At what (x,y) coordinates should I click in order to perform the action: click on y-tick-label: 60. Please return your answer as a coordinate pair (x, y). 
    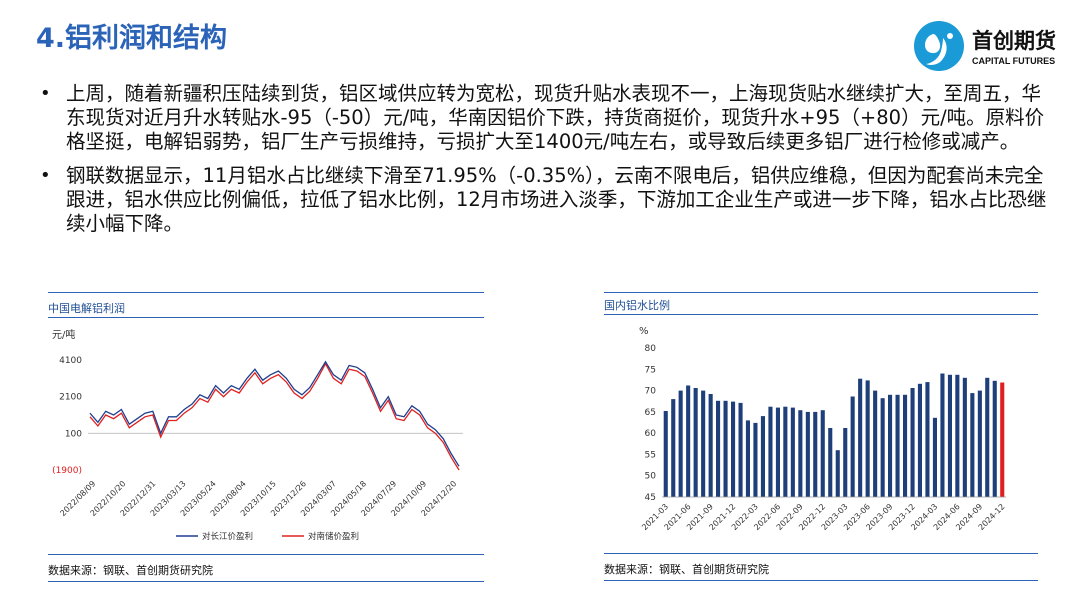
    Looking at the image, I should click on (651, 434).